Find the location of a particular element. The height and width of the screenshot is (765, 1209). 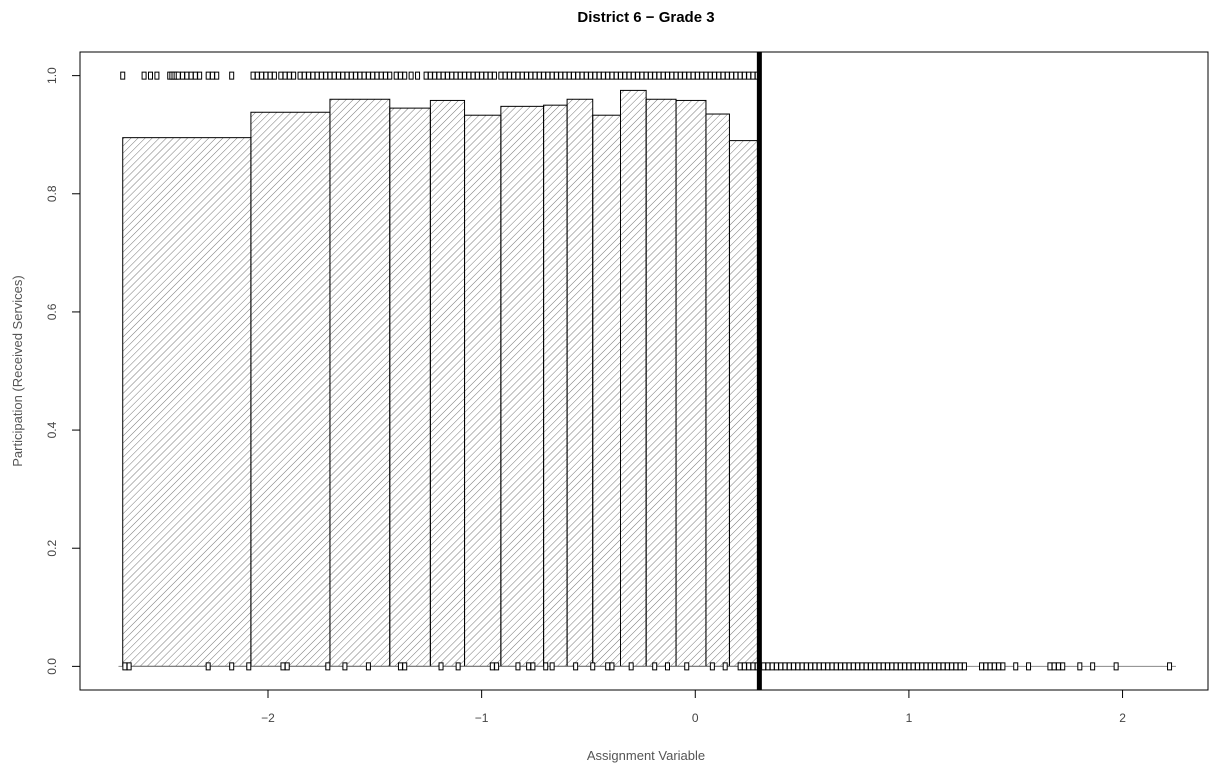

y-tick-label-1: 0.2 is located at coordinates (52, 548).